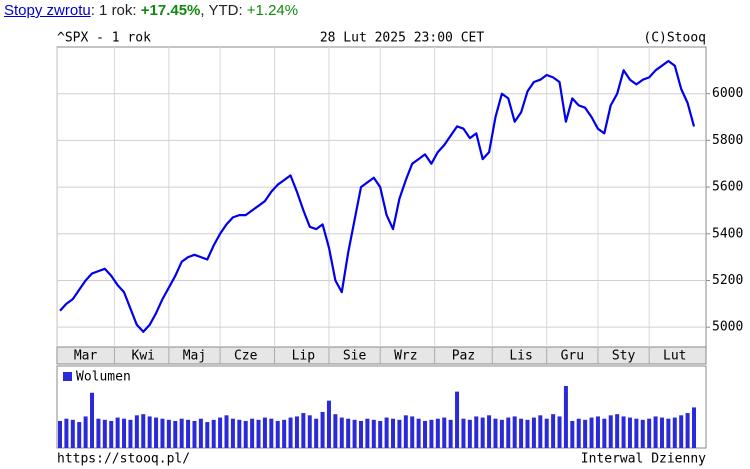 This screenshot has height=469, width=750. What do you see at coordinates (405, 356) in the screenshot?
I see `x-tick-label: Wrz` at bounding box center [405, 356].